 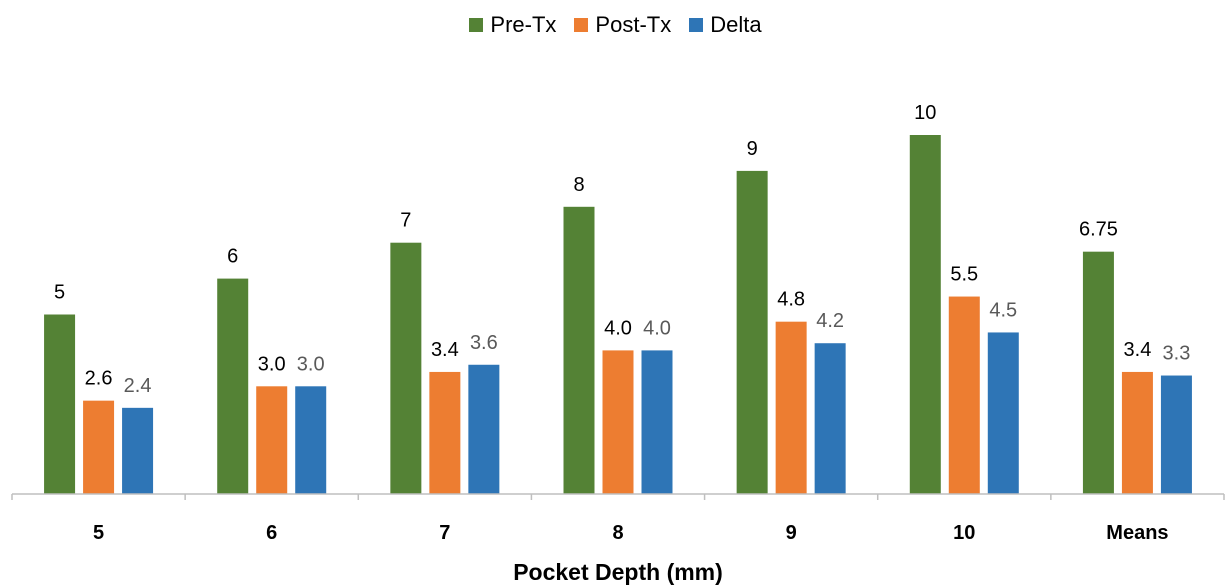 I want to click on category-label-5: 5, so click(x=98, y=533).